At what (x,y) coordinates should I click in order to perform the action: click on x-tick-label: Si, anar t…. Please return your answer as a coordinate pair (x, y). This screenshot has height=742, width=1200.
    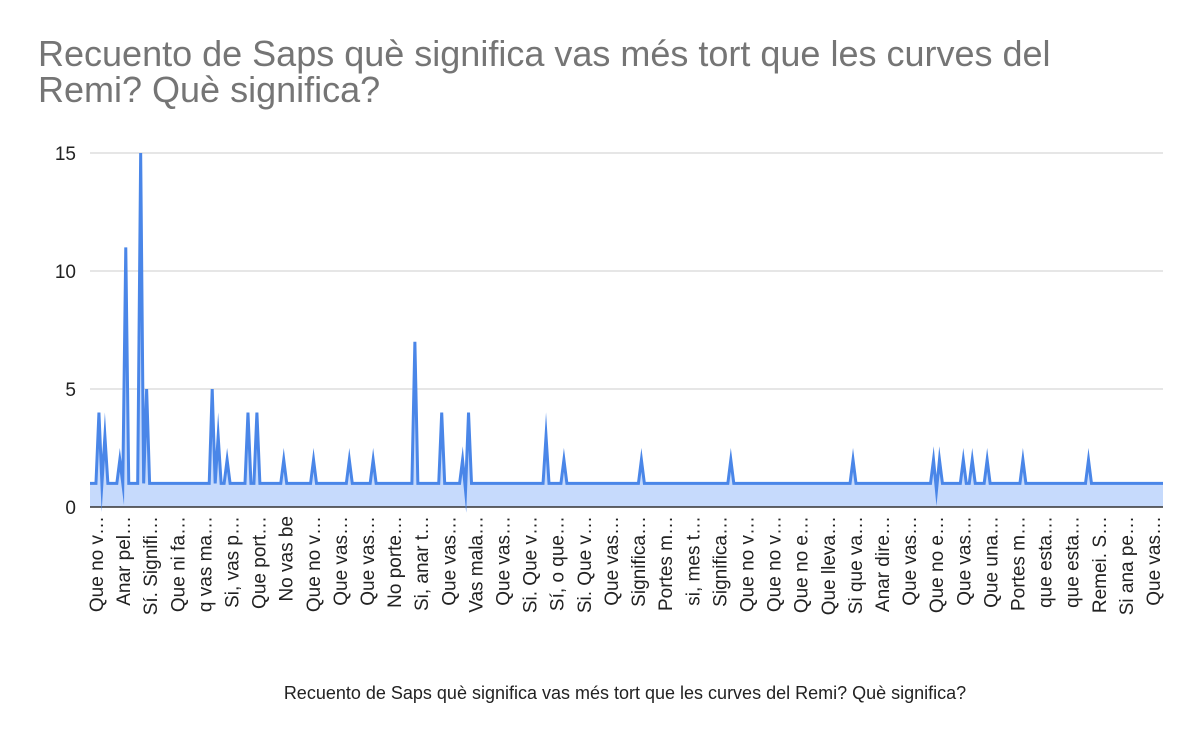
    Looking at the image, I should click on (422, 563).